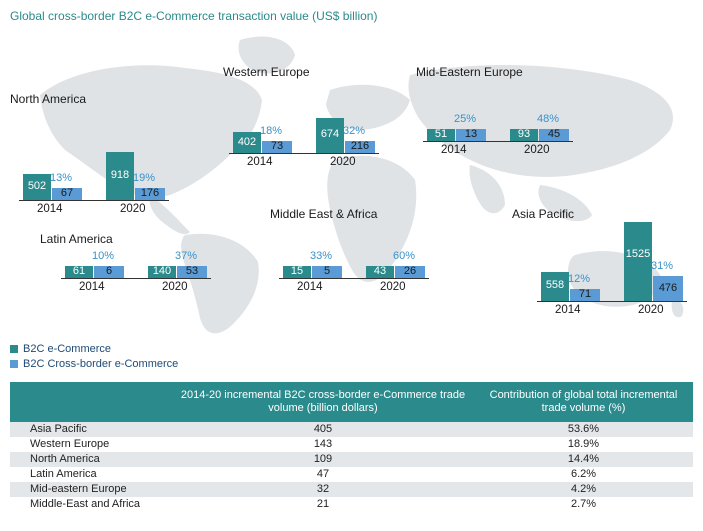  What do you see at coordinates (91, 504) in the screenshot?
I see `table-cell-region: Middle-East and Africa` at bounding box center [91, 504].